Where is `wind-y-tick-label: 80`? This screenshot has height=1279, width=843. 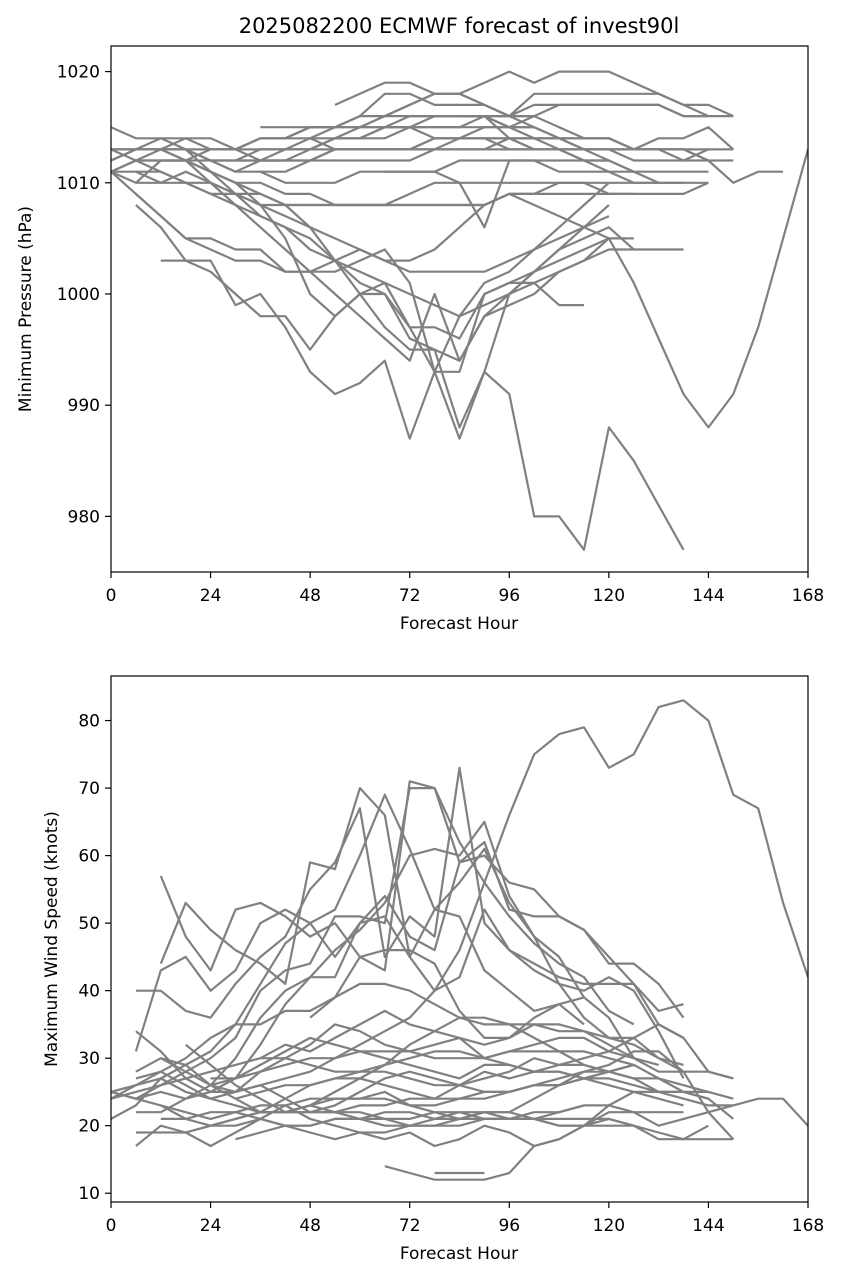 wind-y-tick-label: 80 is located at coordinates (89, 722).